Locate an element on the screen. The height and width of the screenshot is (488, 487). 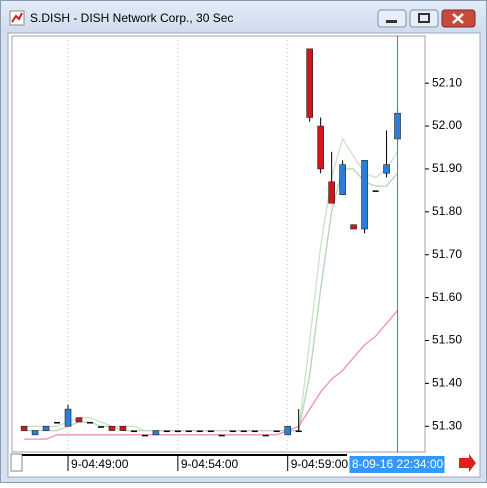
cursor-label-box is located at coordinates (397, 464).